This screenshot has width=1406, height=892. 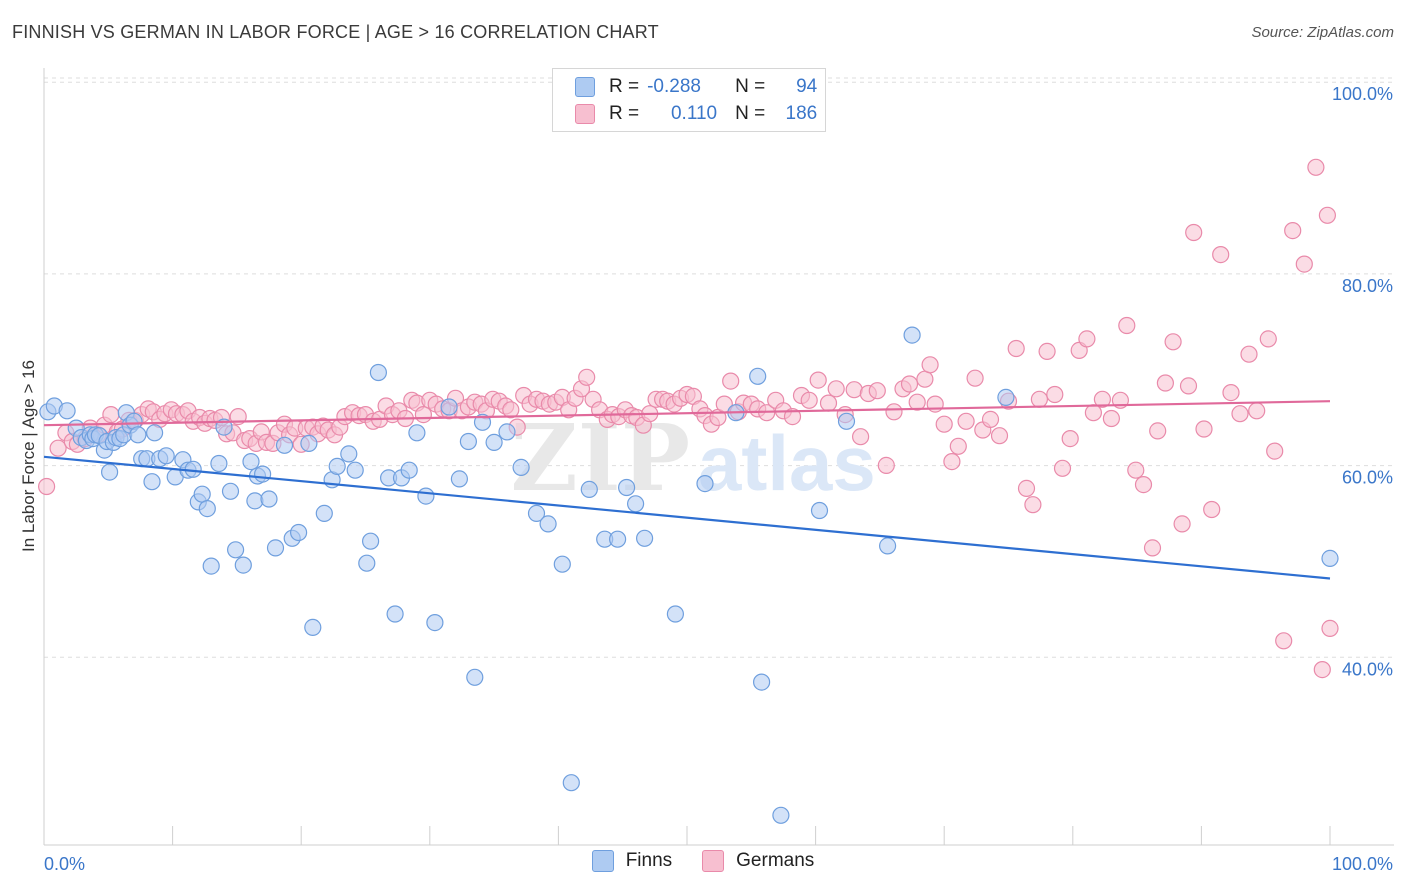 What do you see at coordinates (1362, 94) in the screenshot?
I see `y-tick-label: 100.0%` at bounding box center [1362, 94].